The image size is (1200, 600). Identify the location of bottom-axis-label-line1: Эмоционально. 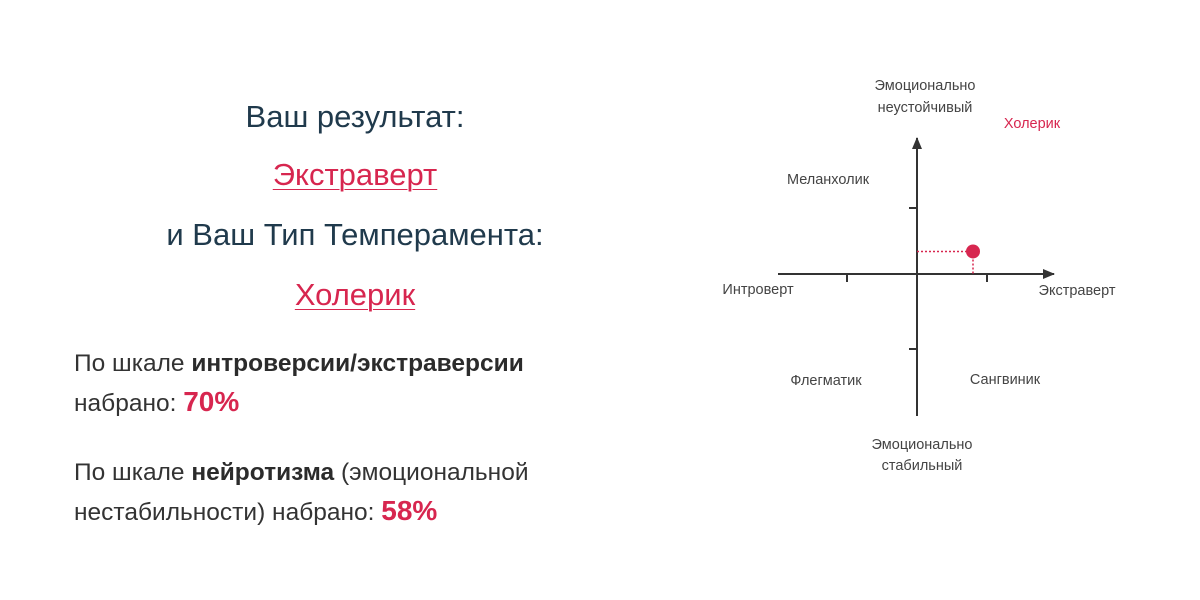
(922, 445).